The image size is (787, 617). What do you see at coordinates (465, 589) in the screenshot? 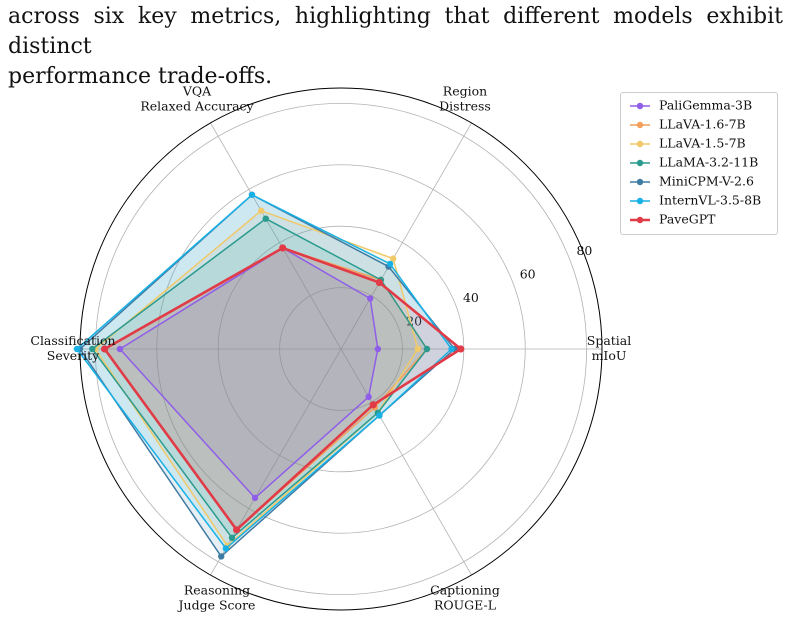
I see `axis-label-5-0: Captioning` at bounding box center [465, 589].